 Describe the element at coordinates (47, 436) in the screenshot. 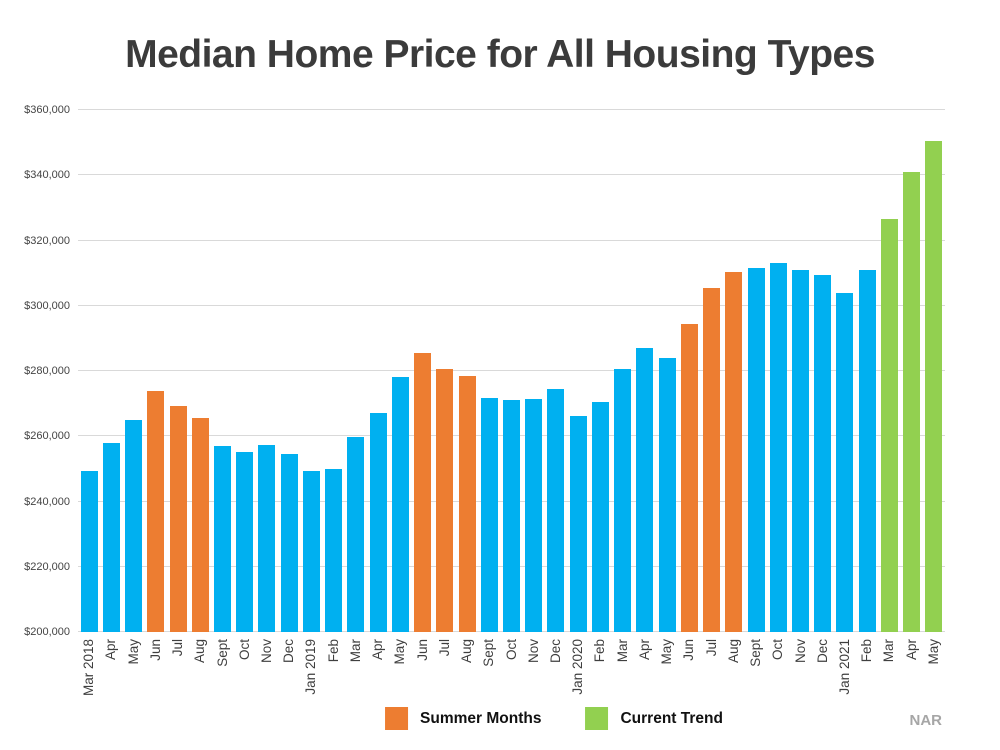

I see `y-tick-label: $260,000` at that location.